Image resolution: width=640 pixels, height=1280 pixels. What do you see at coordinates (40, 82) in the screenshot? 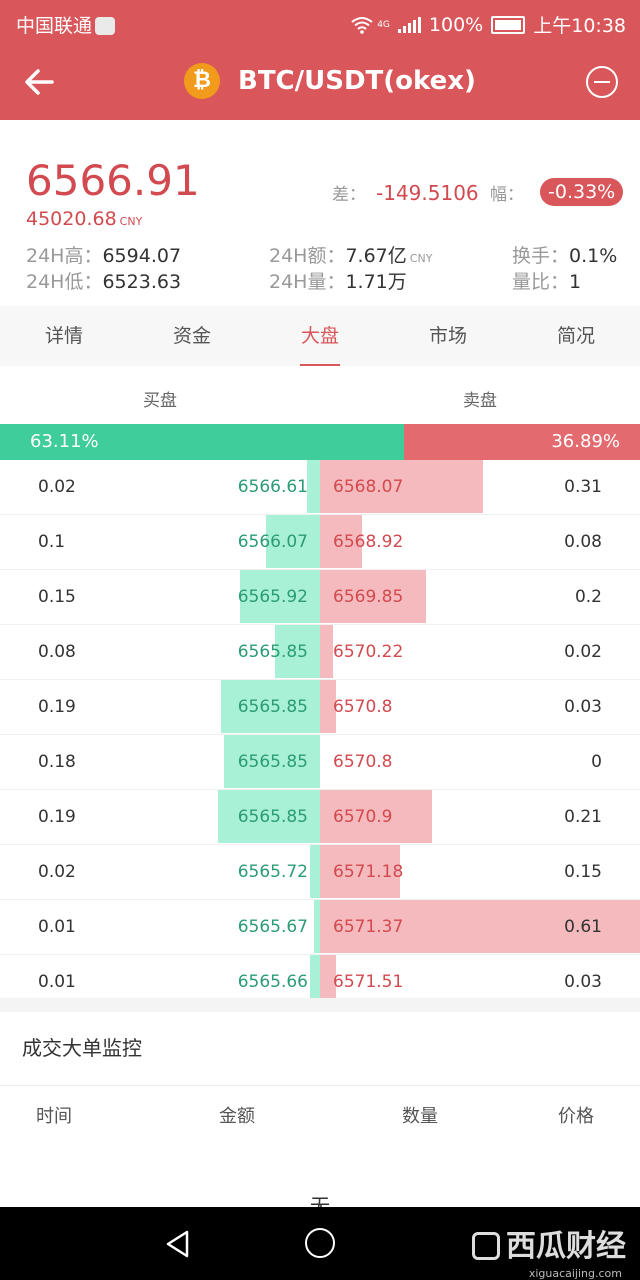
I see `back-arrow-icon` at bounding box center [40, 82].